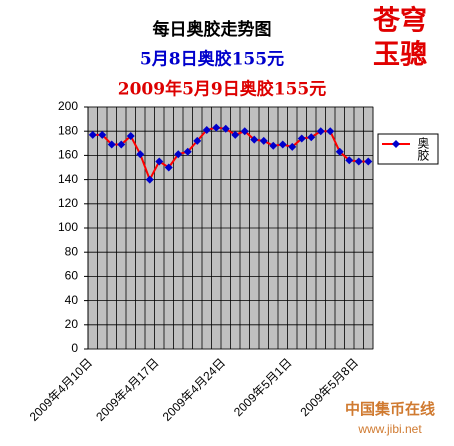 This screenshot has height=446, width=454. I want to click on y-tick-label: 120, so click(68, 203).